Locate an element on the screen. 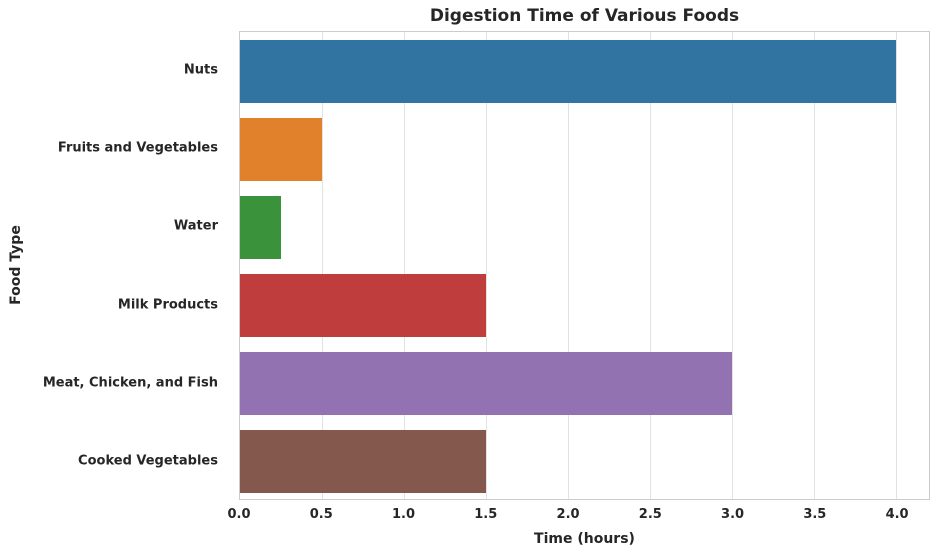  x-tick-label: 1.0 is located at coordinates (404, 514).